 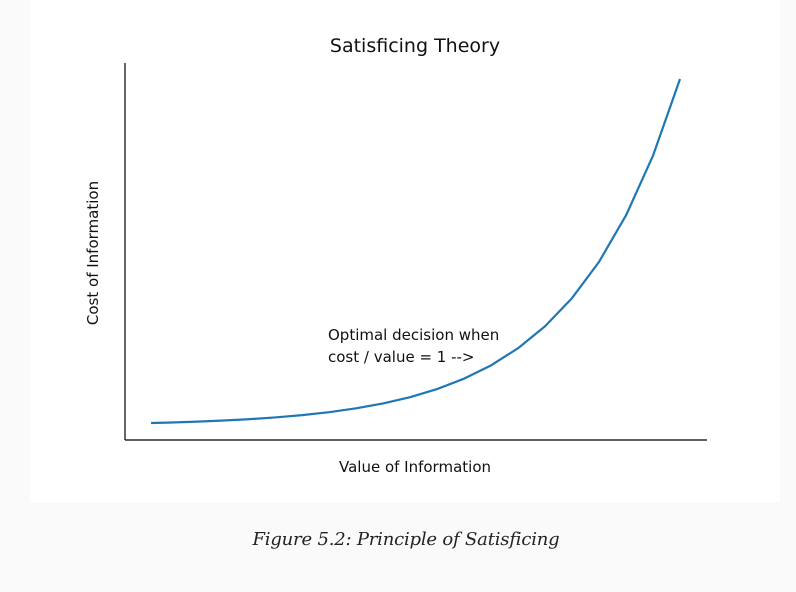 What do you see at coordinates (413, 335) in the screenshot?
I see `annotation-line-1: Optimal decision when` at bounding box center [413, 335].